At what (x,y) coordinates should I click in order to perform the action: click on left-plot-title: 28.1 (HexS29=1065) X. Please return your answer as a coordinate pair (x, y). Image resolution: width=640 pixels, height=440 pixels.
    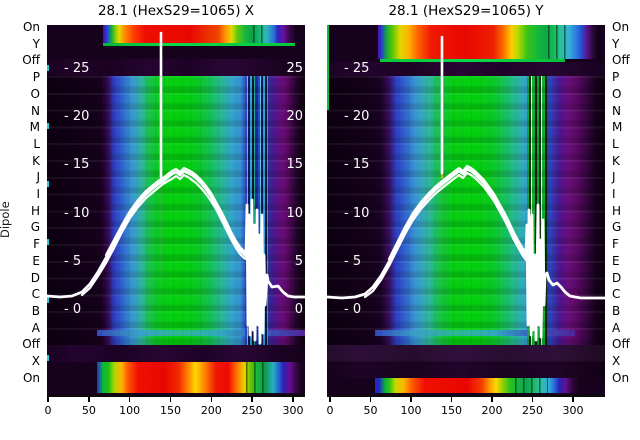
    Looking at the image, I should click on (176, 11).